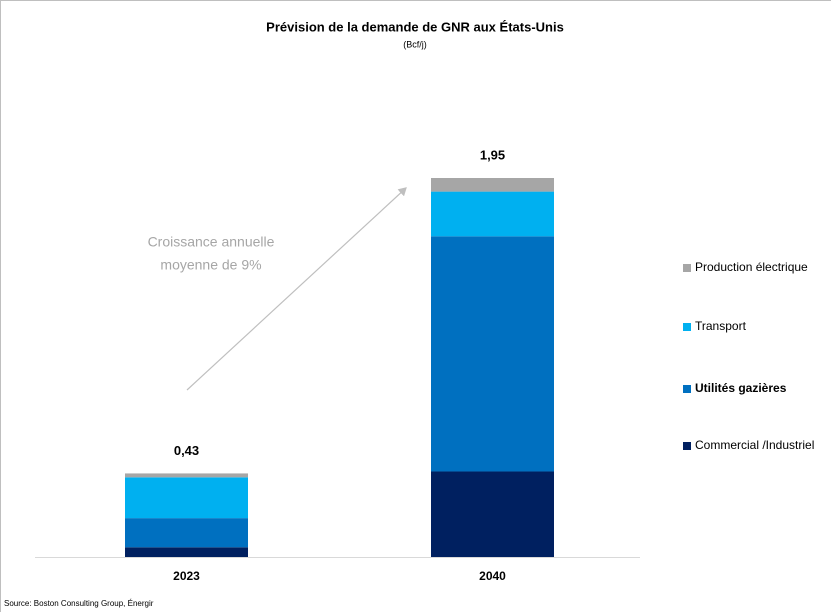 Image resolution: width=831 pixels, height=612 pixels. What do you see at coordinates (754, 445) in the screenshot?
I see `legend-label: Commercial /Industriel` at bounding box center [754, 445].